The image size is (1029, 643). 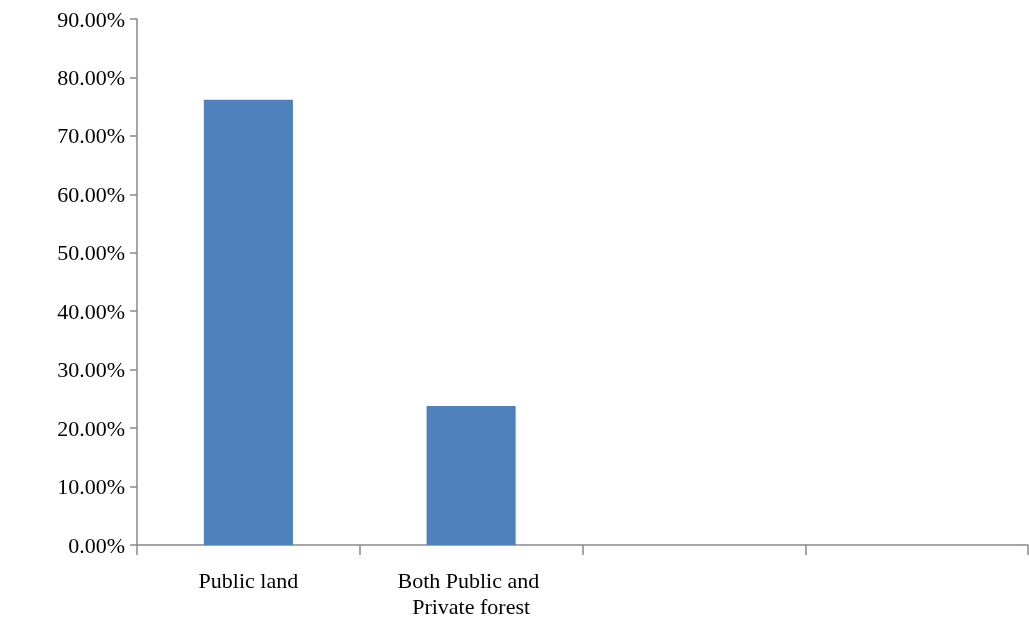 I want to click on y-tick-label: 10.00%, so click(x=91, y=487).